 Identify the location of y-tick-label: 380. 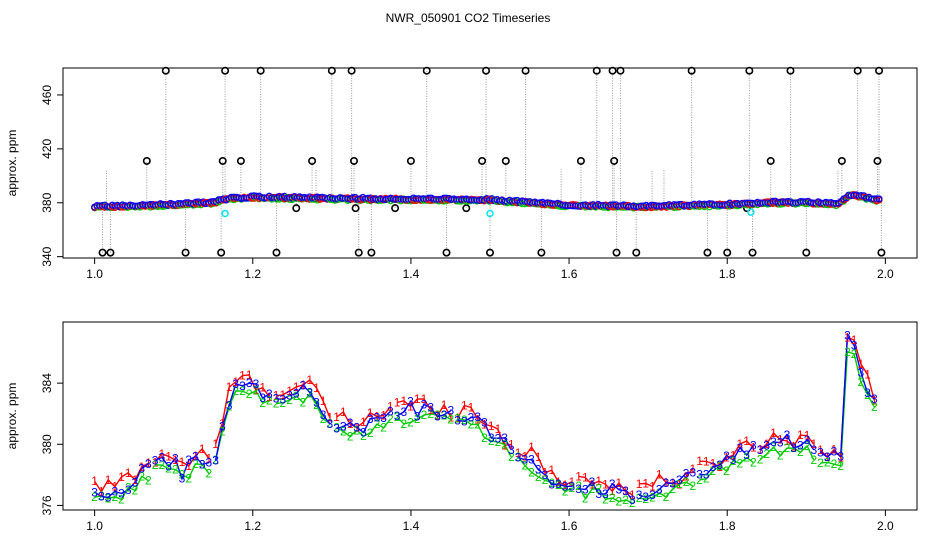
(47, 444).